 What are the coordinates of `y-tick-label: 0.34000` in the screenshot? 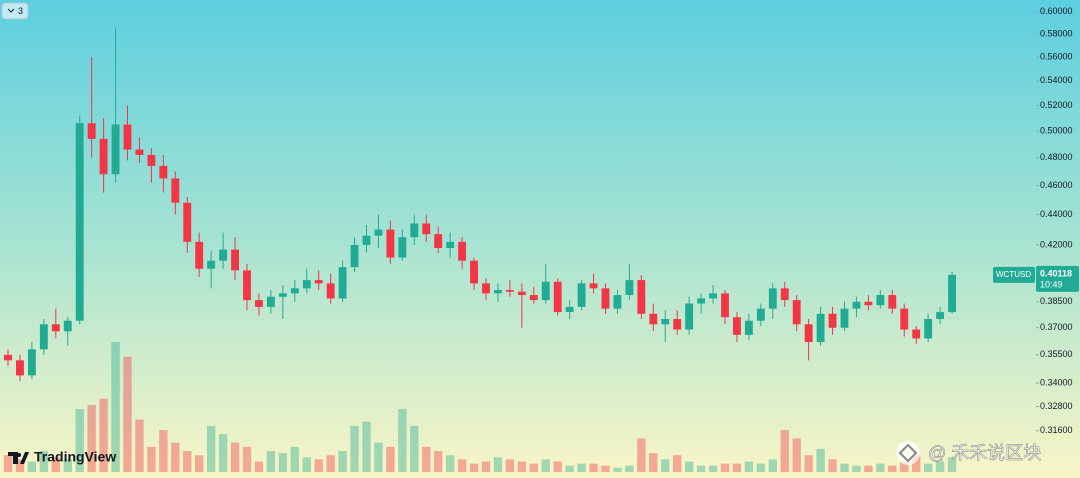 It's located at (1056, 382).